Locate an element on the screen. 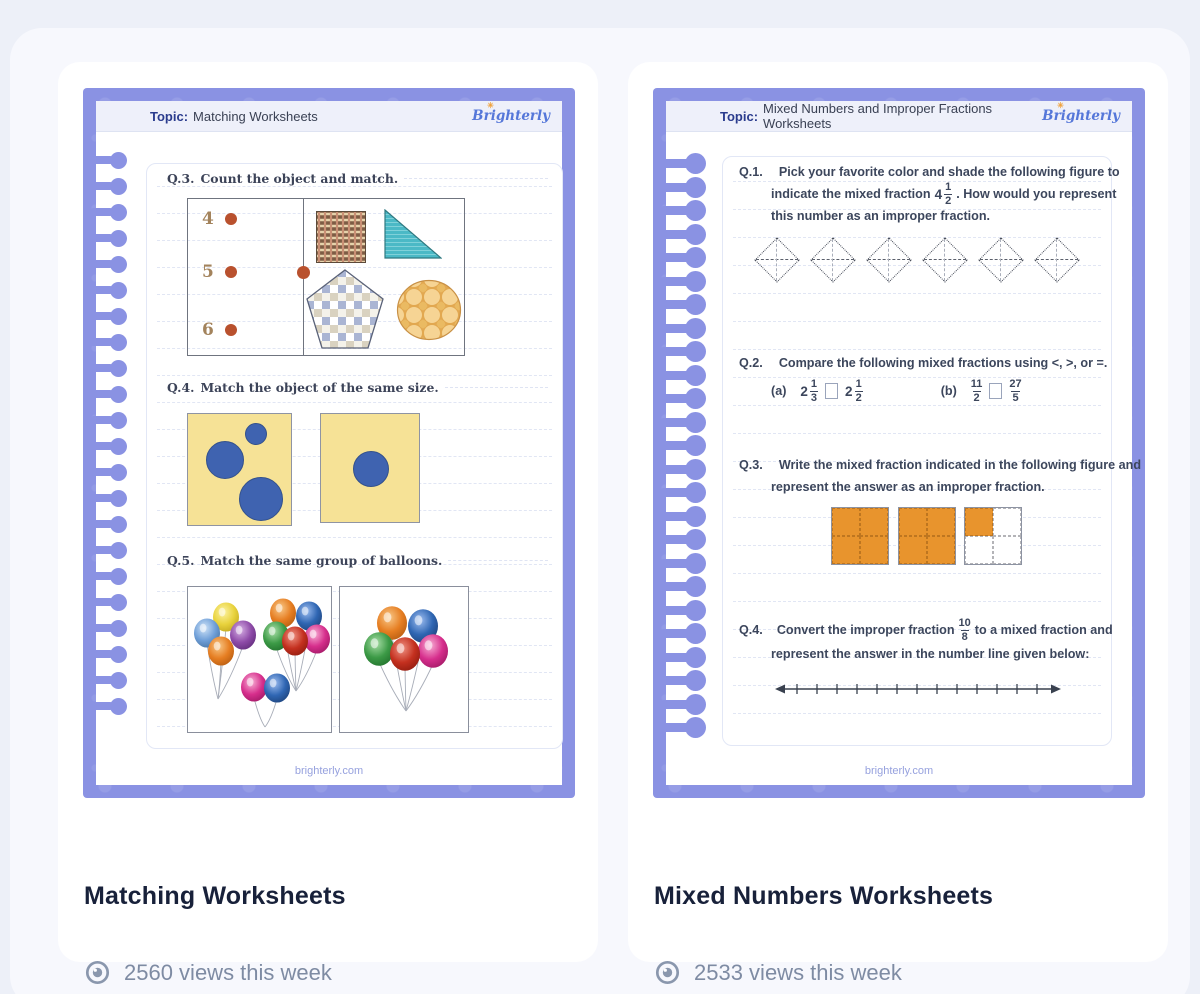 This screenshot has width=1200, height=994. worksheet-topic-bar: Topic: Matching Worksheets Brighterly is located at coordinates (329, 116).